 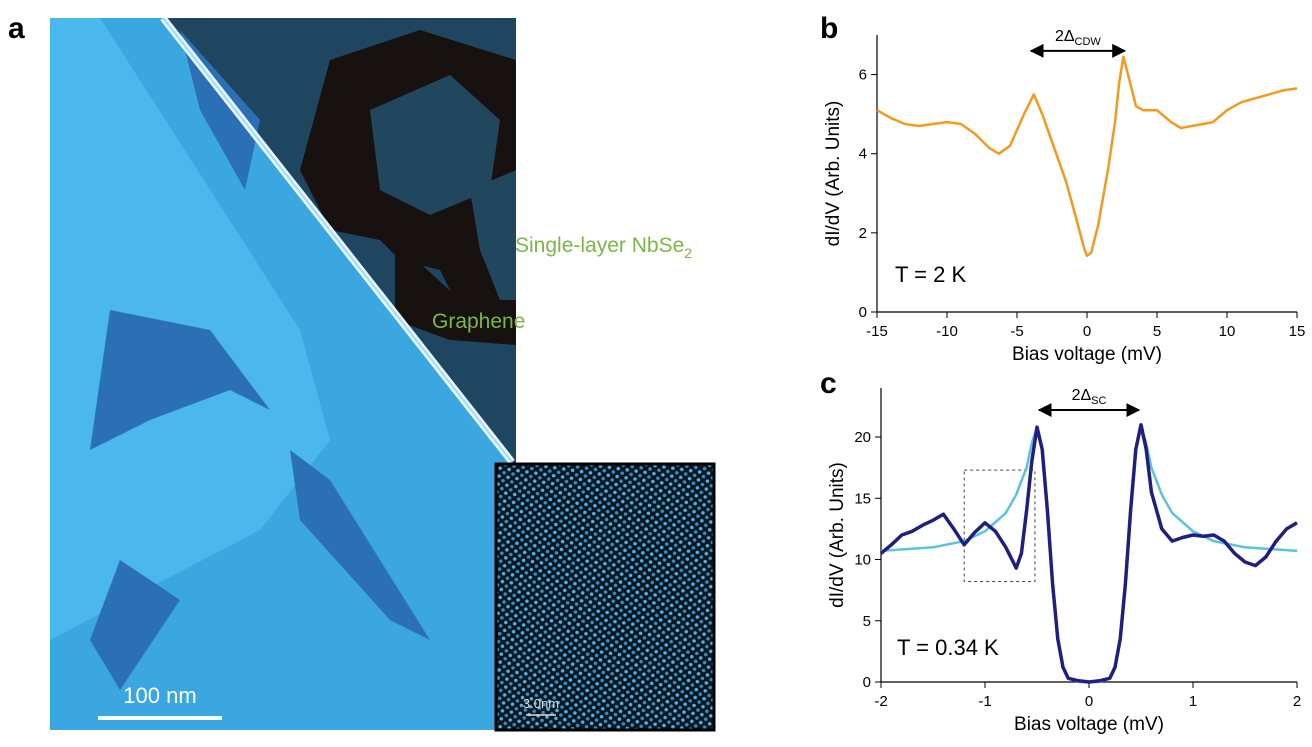 What do you see at coordinates (828, 383) in the screenshot?
I see `panel-label: c` at bounding box center [828, 383].